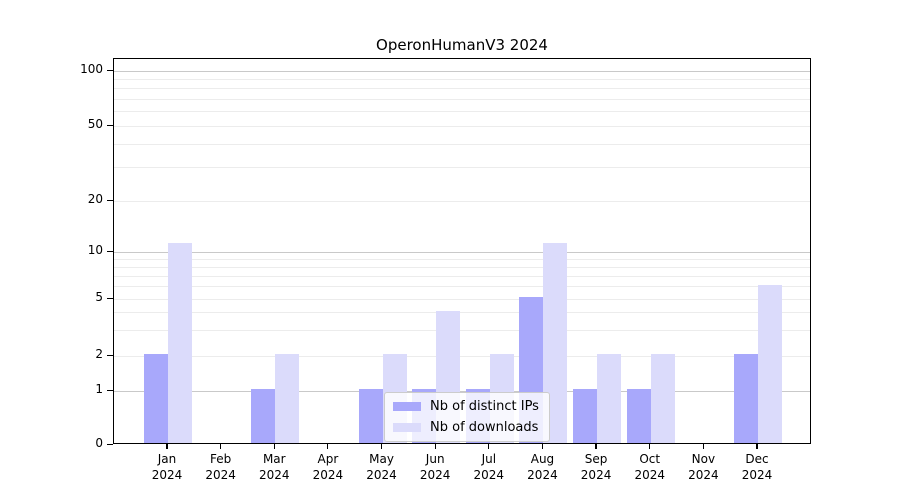 The width and height of the screenshot is (900, 500). Describe the element at coordinates (596, 459) in the screenshot. I see `x-tick-month: Sep` at that location.